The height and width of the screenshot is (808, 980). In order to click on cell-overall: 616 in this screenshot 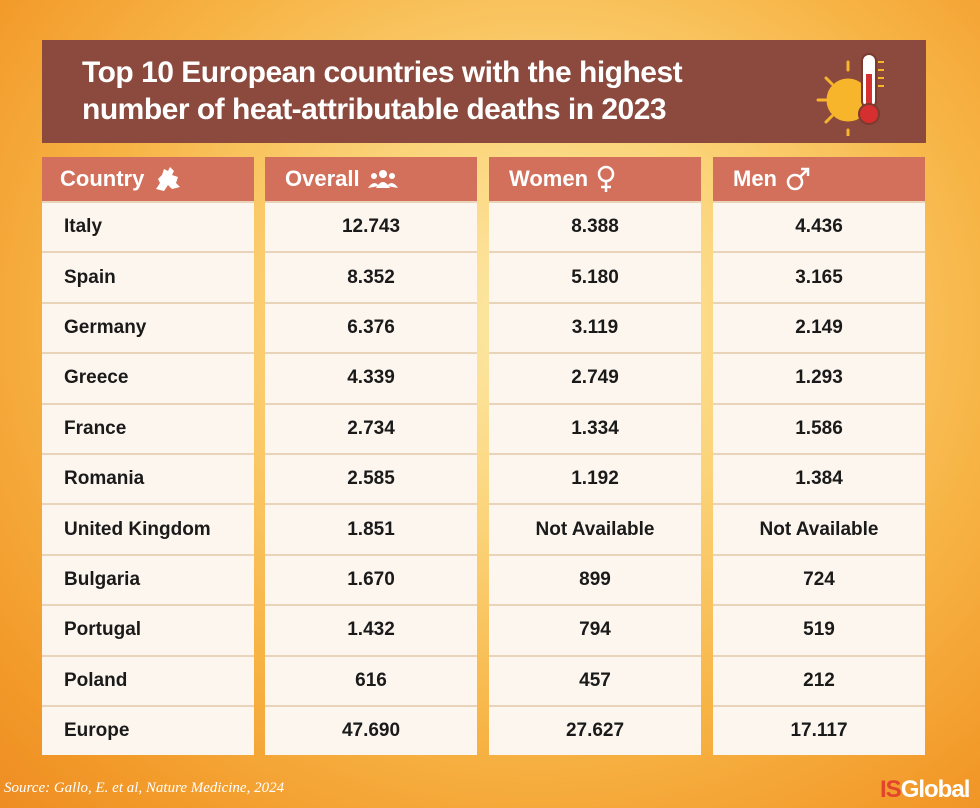, I will do `click(371, 679)`.